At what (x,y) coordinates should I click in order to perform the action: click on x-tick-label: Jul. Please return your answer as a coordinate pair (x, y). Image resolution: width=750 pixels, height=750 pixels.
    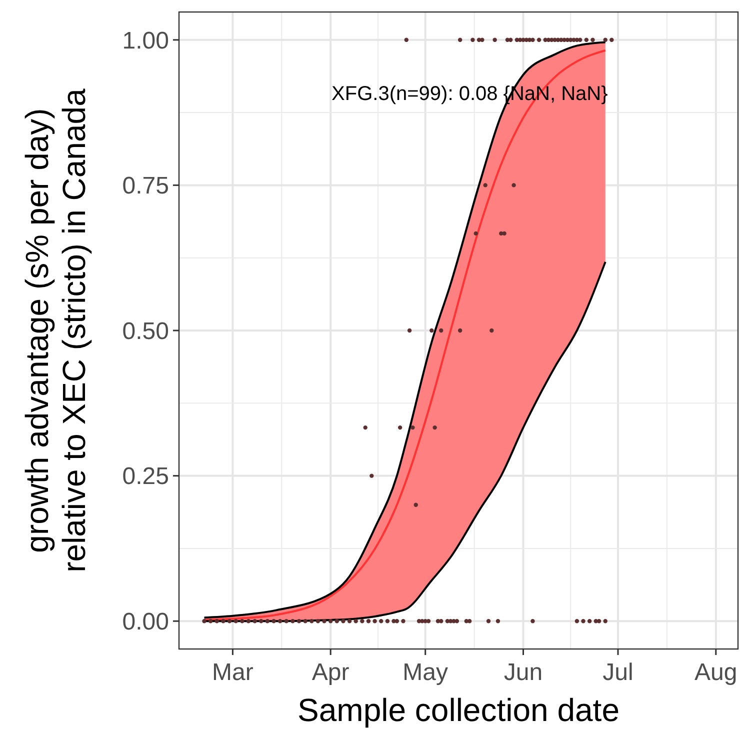
    Looking at the image, I should click on (618, 672).